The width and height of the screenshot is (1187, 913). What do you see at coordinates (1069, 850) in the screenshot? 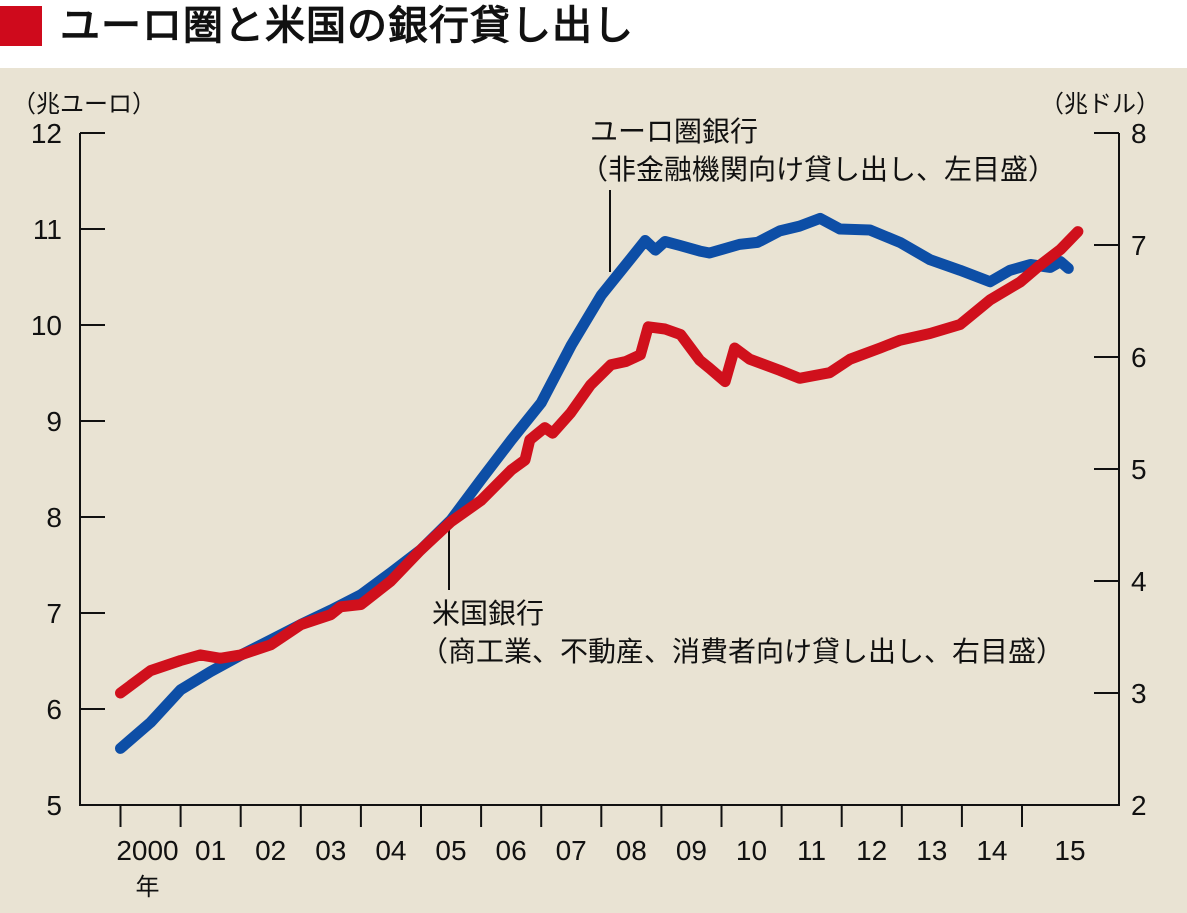
I see `x-axis-tick-label: 15` at bounding box center [1069, 850].